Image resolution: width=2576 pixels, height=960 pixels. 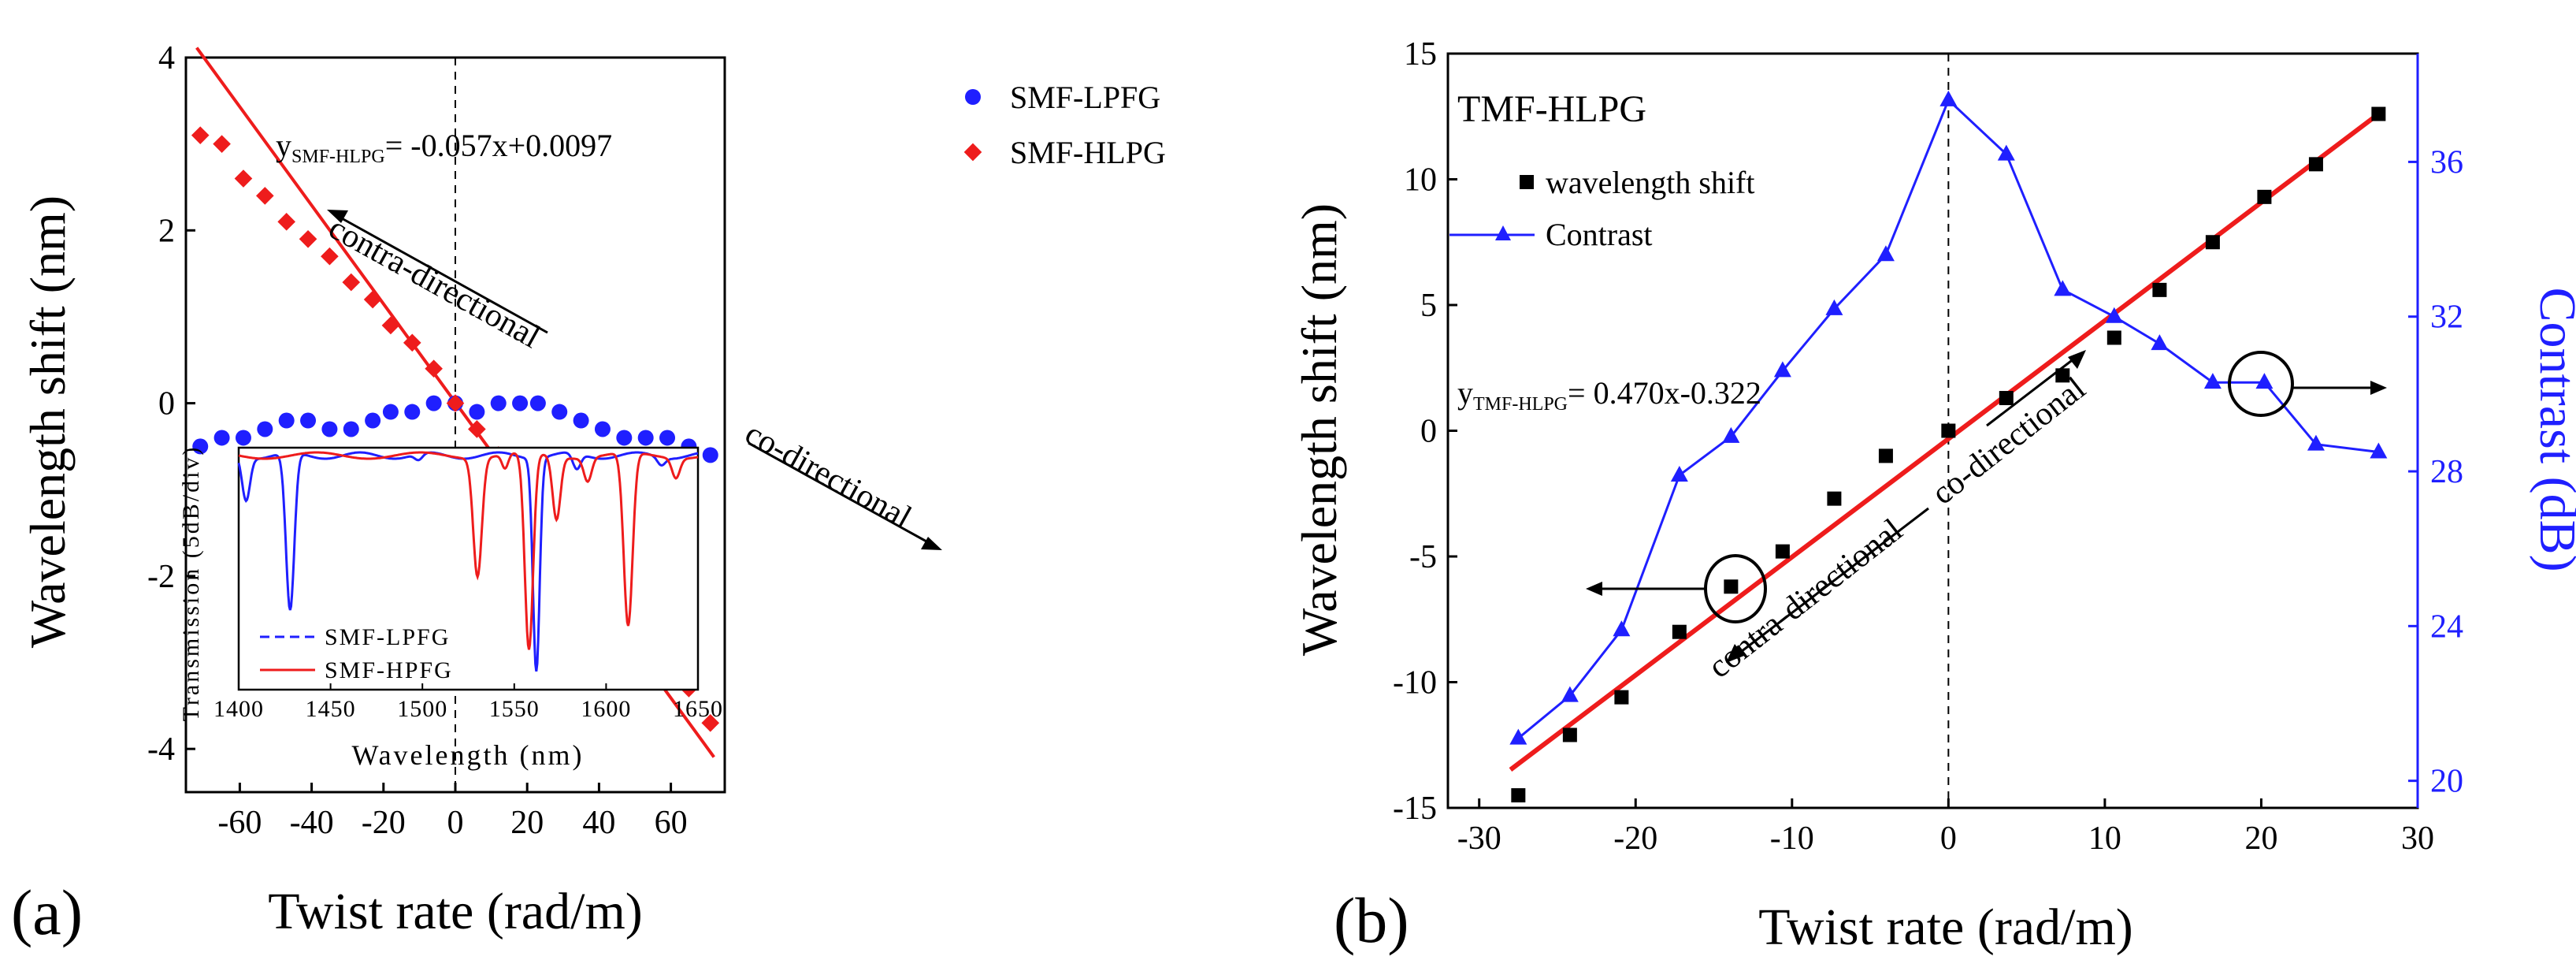 What do you see at coordinates (422, 709) in the screenshot?
I see `inset-x-tick-label: 1500` at bounding box center [422, 709].